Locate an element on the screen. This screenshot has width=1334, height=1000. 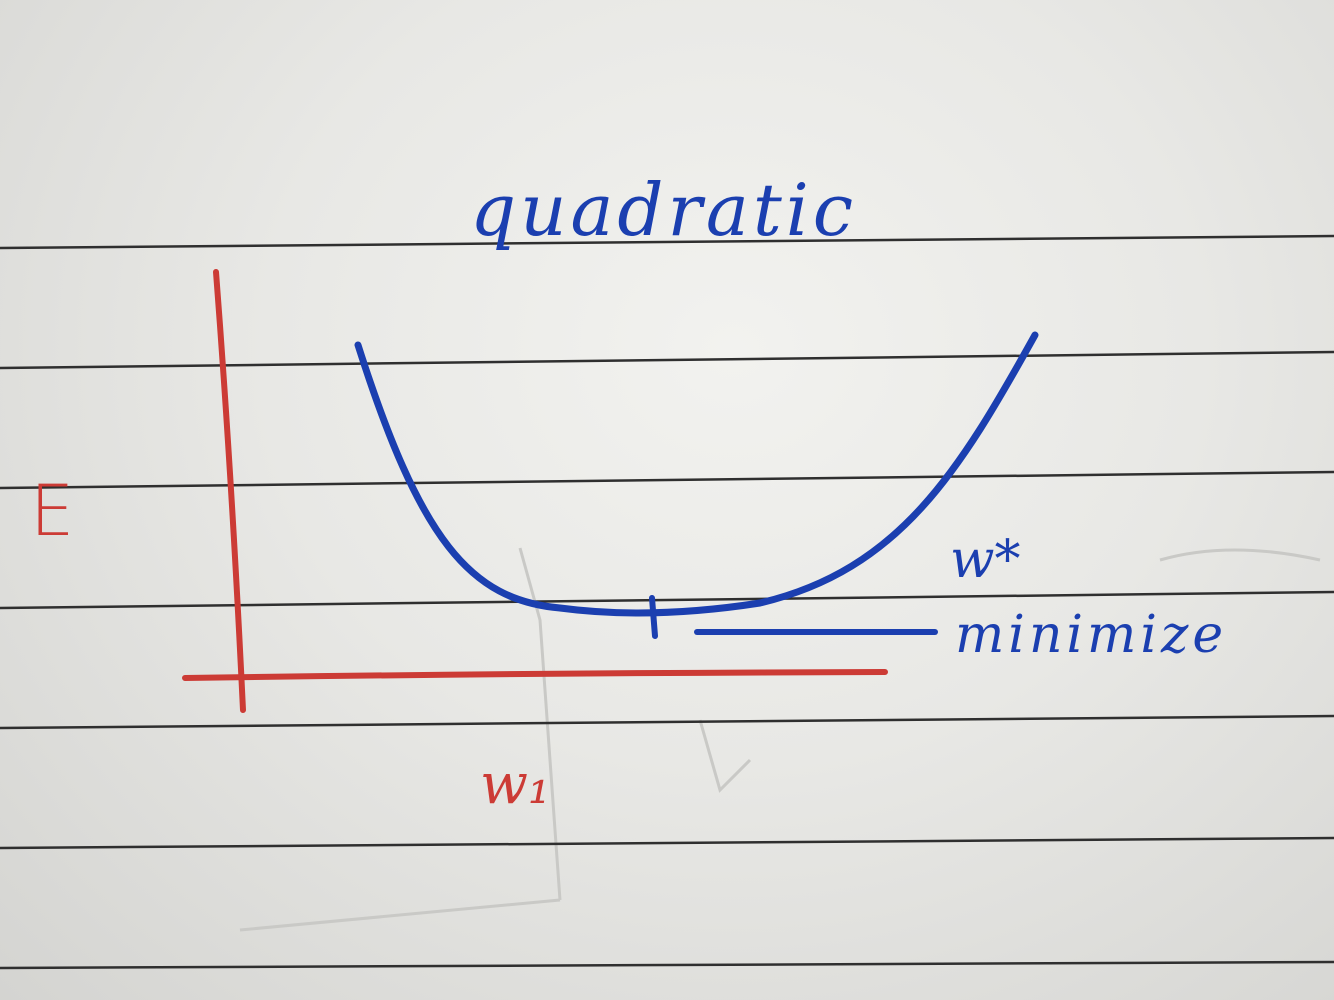
minimum-label: w* is located at coordinates (985, 560).